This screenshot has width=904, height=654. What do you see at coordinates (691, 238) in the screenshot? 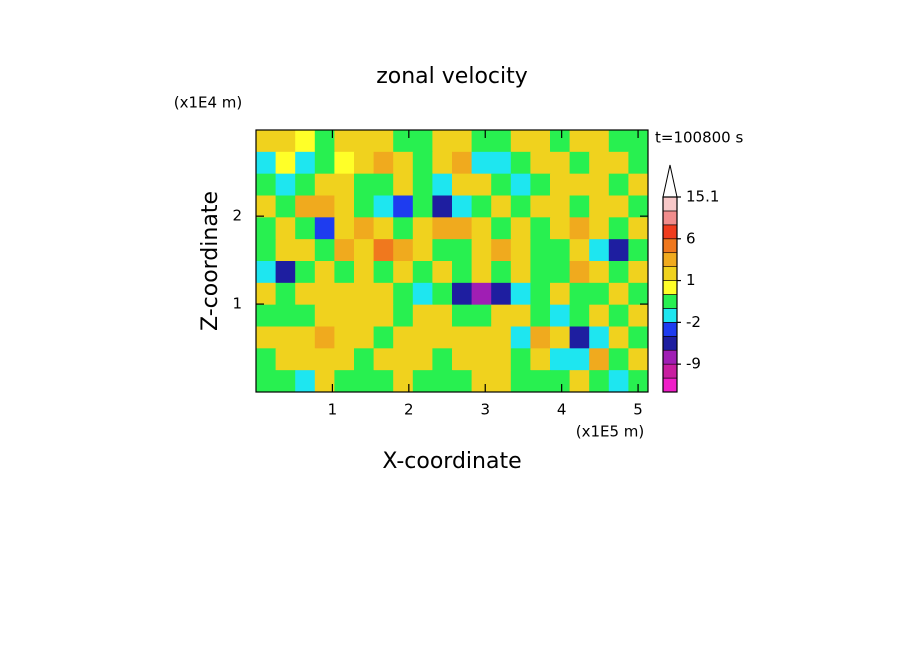
I see `colorbar-tick-label: 6` at bounding box center [691, 238].